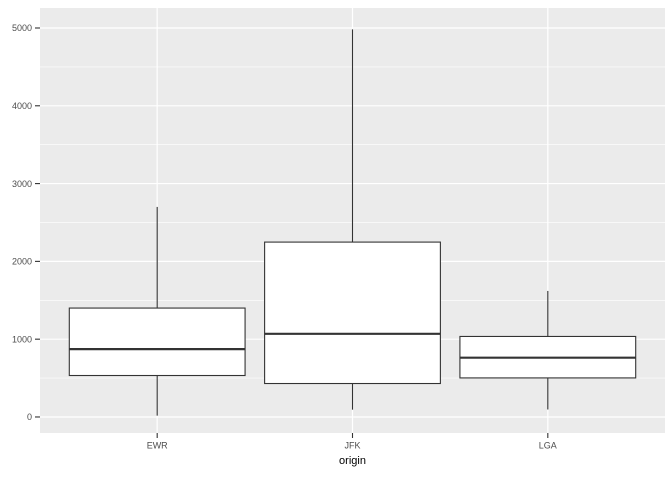 The image size is (672, 480). Describe the element at coordinates (22, 339) in the screenshot. I see `y-tick-label: 1000` at that location.